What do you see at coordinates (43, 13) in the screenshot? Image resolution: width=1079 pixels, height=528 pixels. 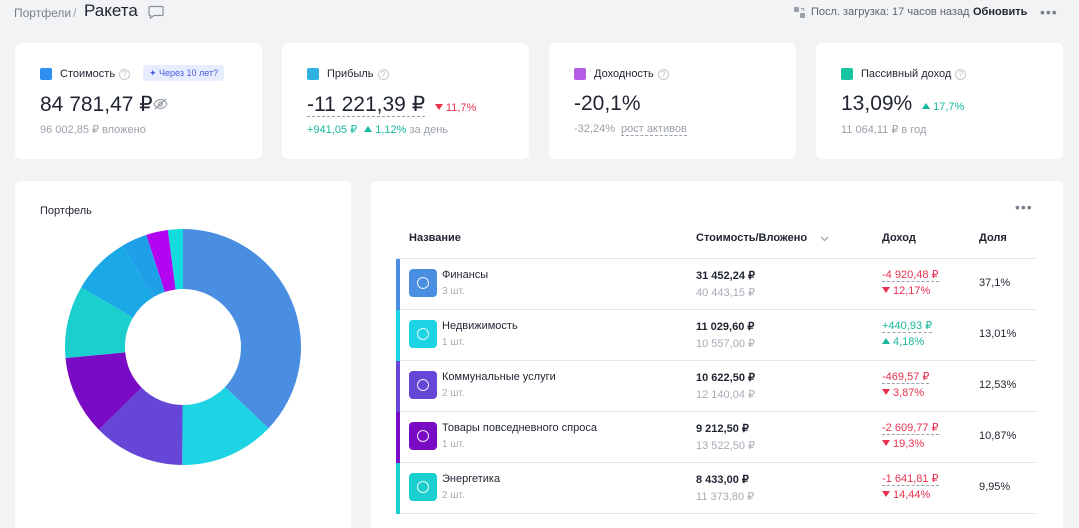 I see `breadcrumb-portfolios: Портфели` at bounding box center [43, 13].